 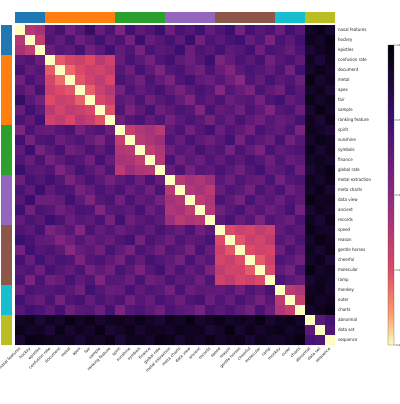 I want to click on row-label: speed, so click(x=344, y=229).